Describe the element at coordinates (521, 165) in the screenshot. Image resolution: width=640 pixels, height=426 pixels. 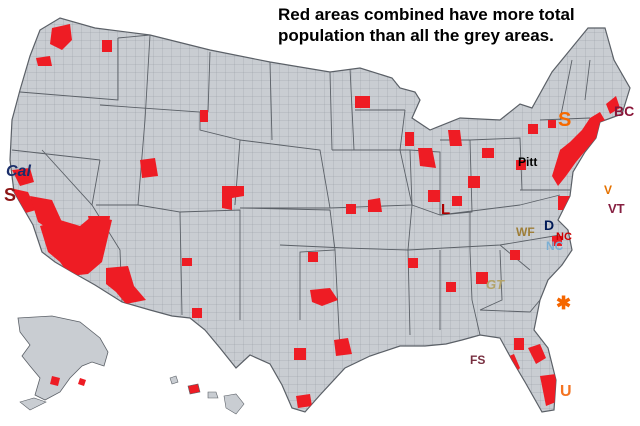
I see `red-area-pittsburgh` at that location.